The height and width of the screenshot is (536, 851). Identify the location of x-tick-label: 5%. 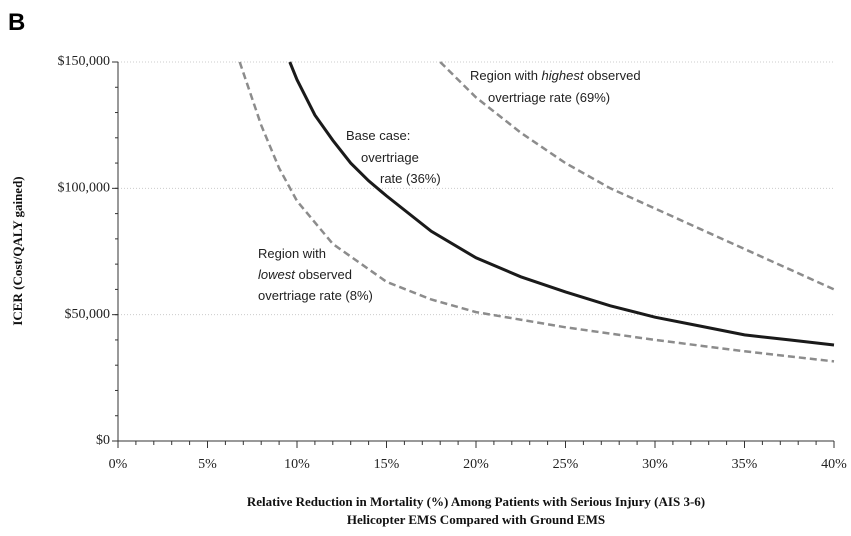
(207, 464).